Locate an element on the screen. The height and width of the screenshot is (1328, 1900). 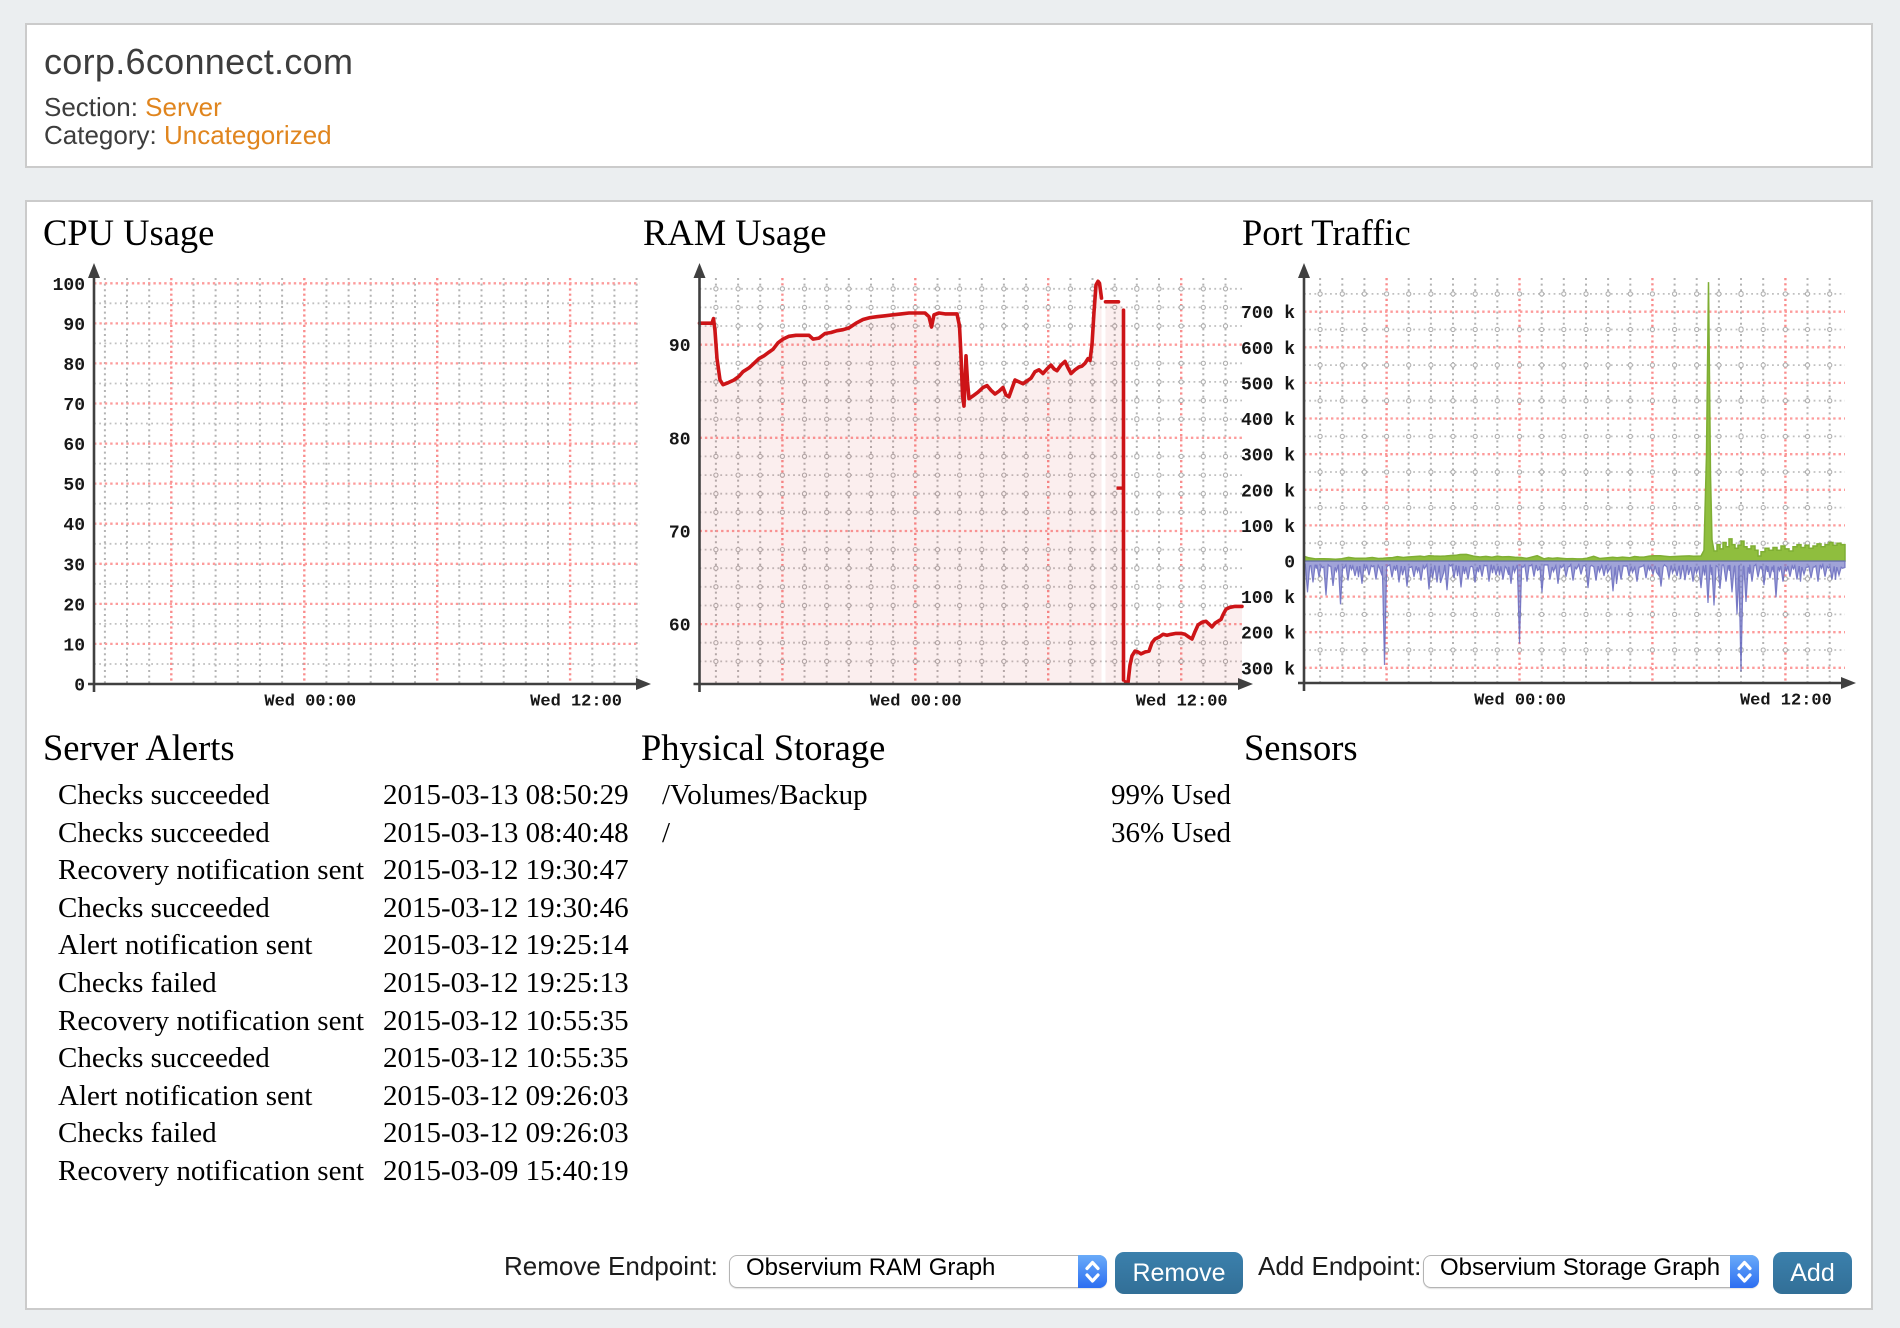
svg-text: 100 is located at coordinates (69, 286).